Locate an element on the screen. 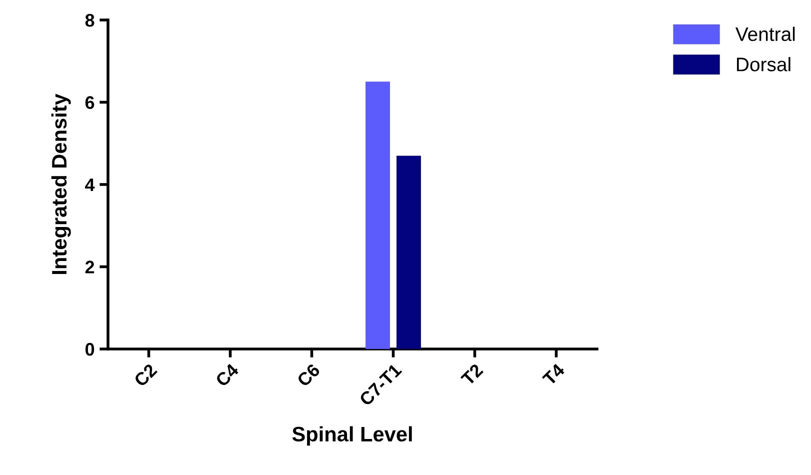 This screenshot has height=475, width=811. x-tick-label: C2 is located at coordinates (145, 375).